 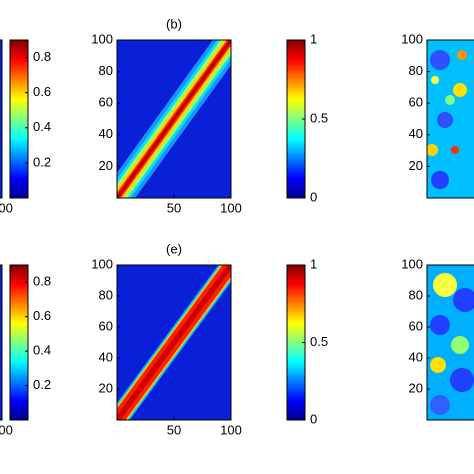 I want to click on panel-title: (e), so click(x=174, y=248).